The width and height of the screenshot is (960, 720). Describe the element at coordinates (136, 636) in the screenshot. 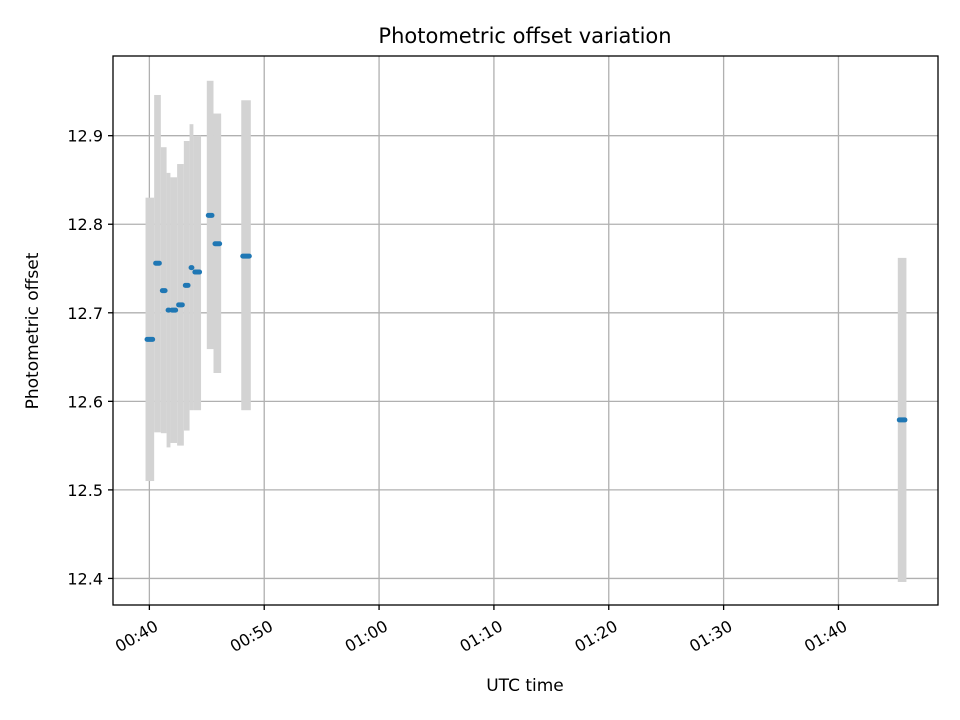

I see `x-tick-label: 00:40` at that location.